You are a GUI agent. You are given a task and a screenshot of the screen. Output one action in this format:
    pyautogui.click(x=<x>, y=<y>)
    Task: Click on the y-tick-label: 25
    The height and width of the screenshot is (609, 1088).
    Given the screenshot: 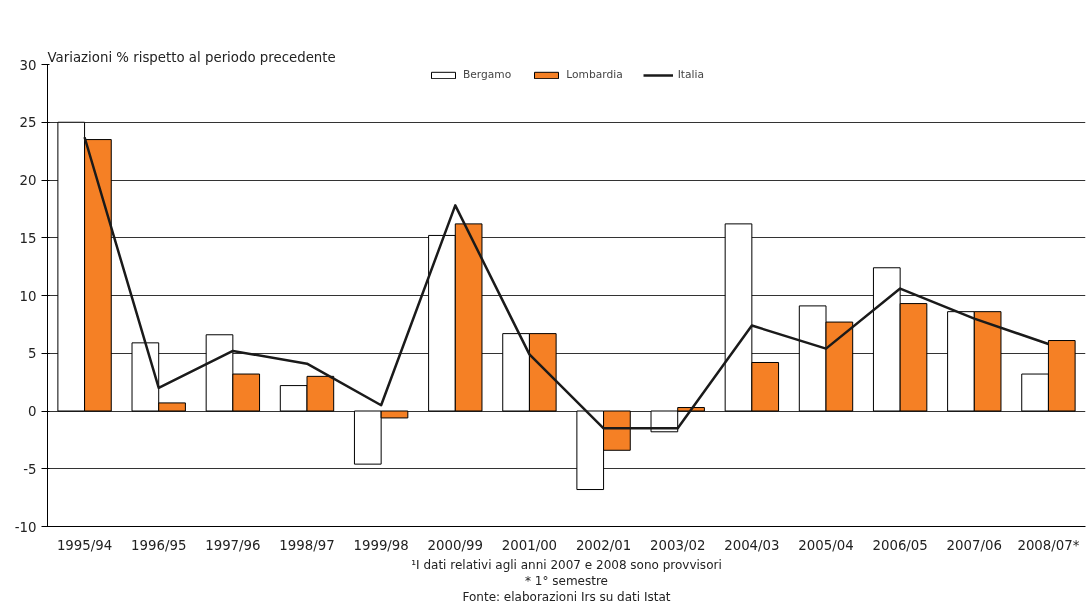 What is the action you would take?
    pyautogui.click(x=28, y=123)
    